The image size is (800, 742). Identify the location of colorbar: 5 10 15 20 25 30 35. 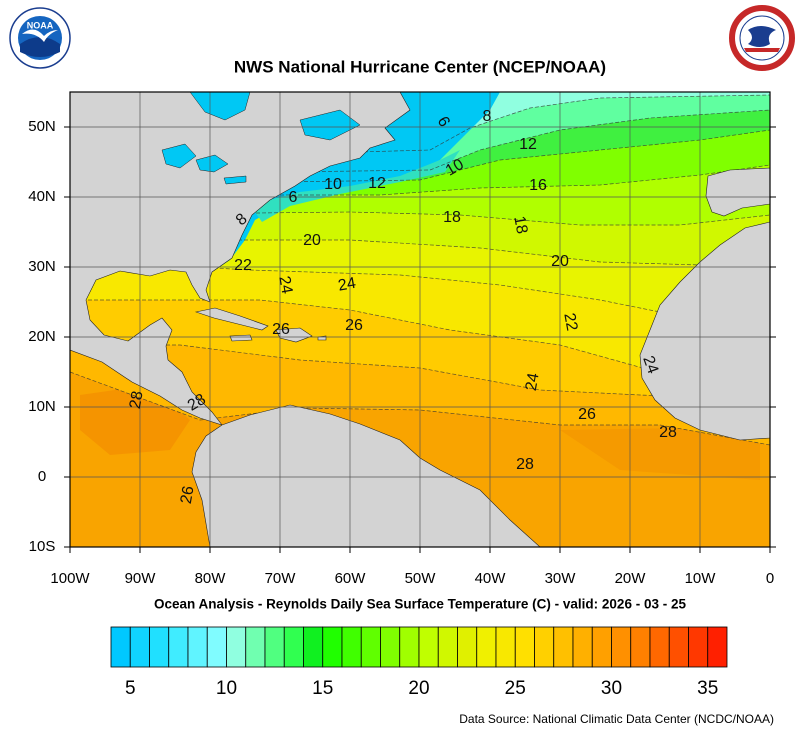
(419, 662).